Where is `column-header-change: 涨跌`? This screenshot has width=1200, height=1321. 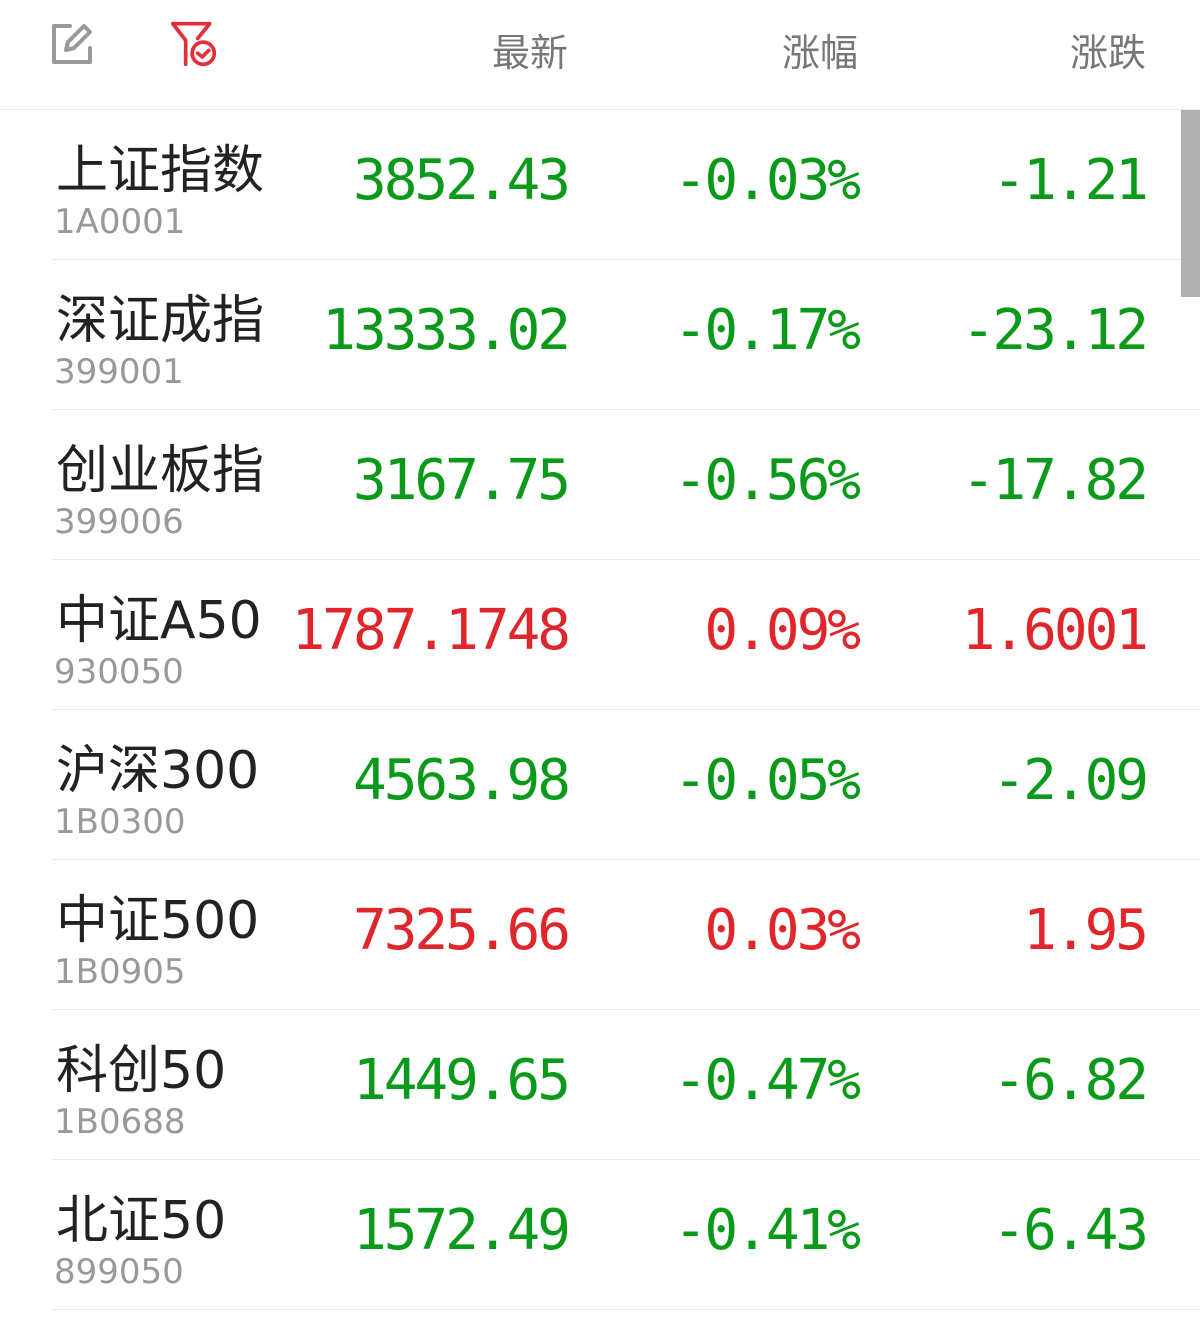
column-header-change: 涨跌 is located at coordinates (1107, 53).